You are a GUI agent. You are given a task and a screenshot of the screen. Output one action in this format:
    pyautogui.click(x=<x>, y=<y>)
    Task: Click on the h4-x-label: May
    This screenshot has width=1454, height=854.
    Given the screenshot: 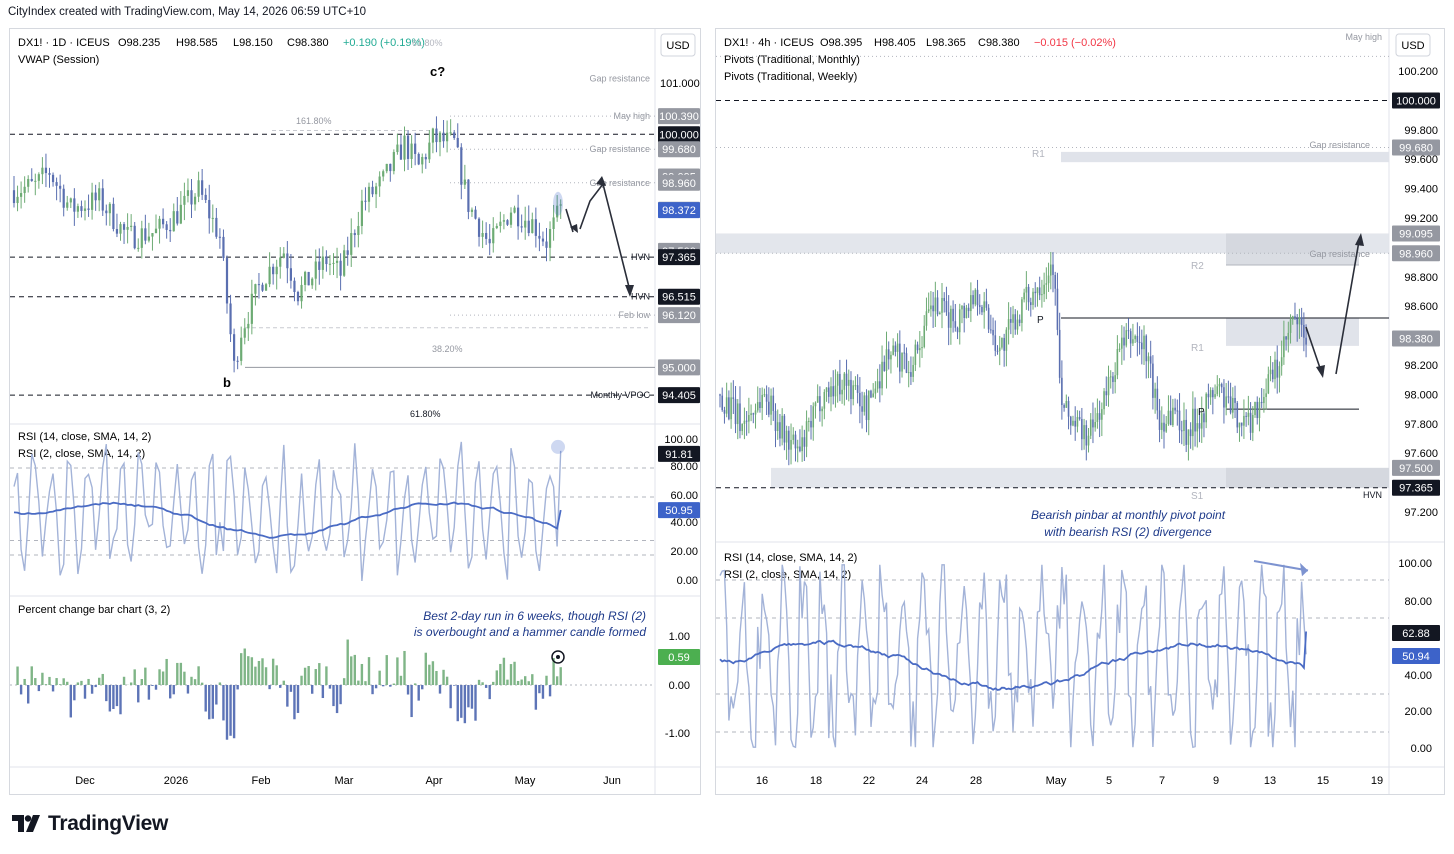 What is the action you would take?
    pyautogui.click(x=1056, y=781)
    